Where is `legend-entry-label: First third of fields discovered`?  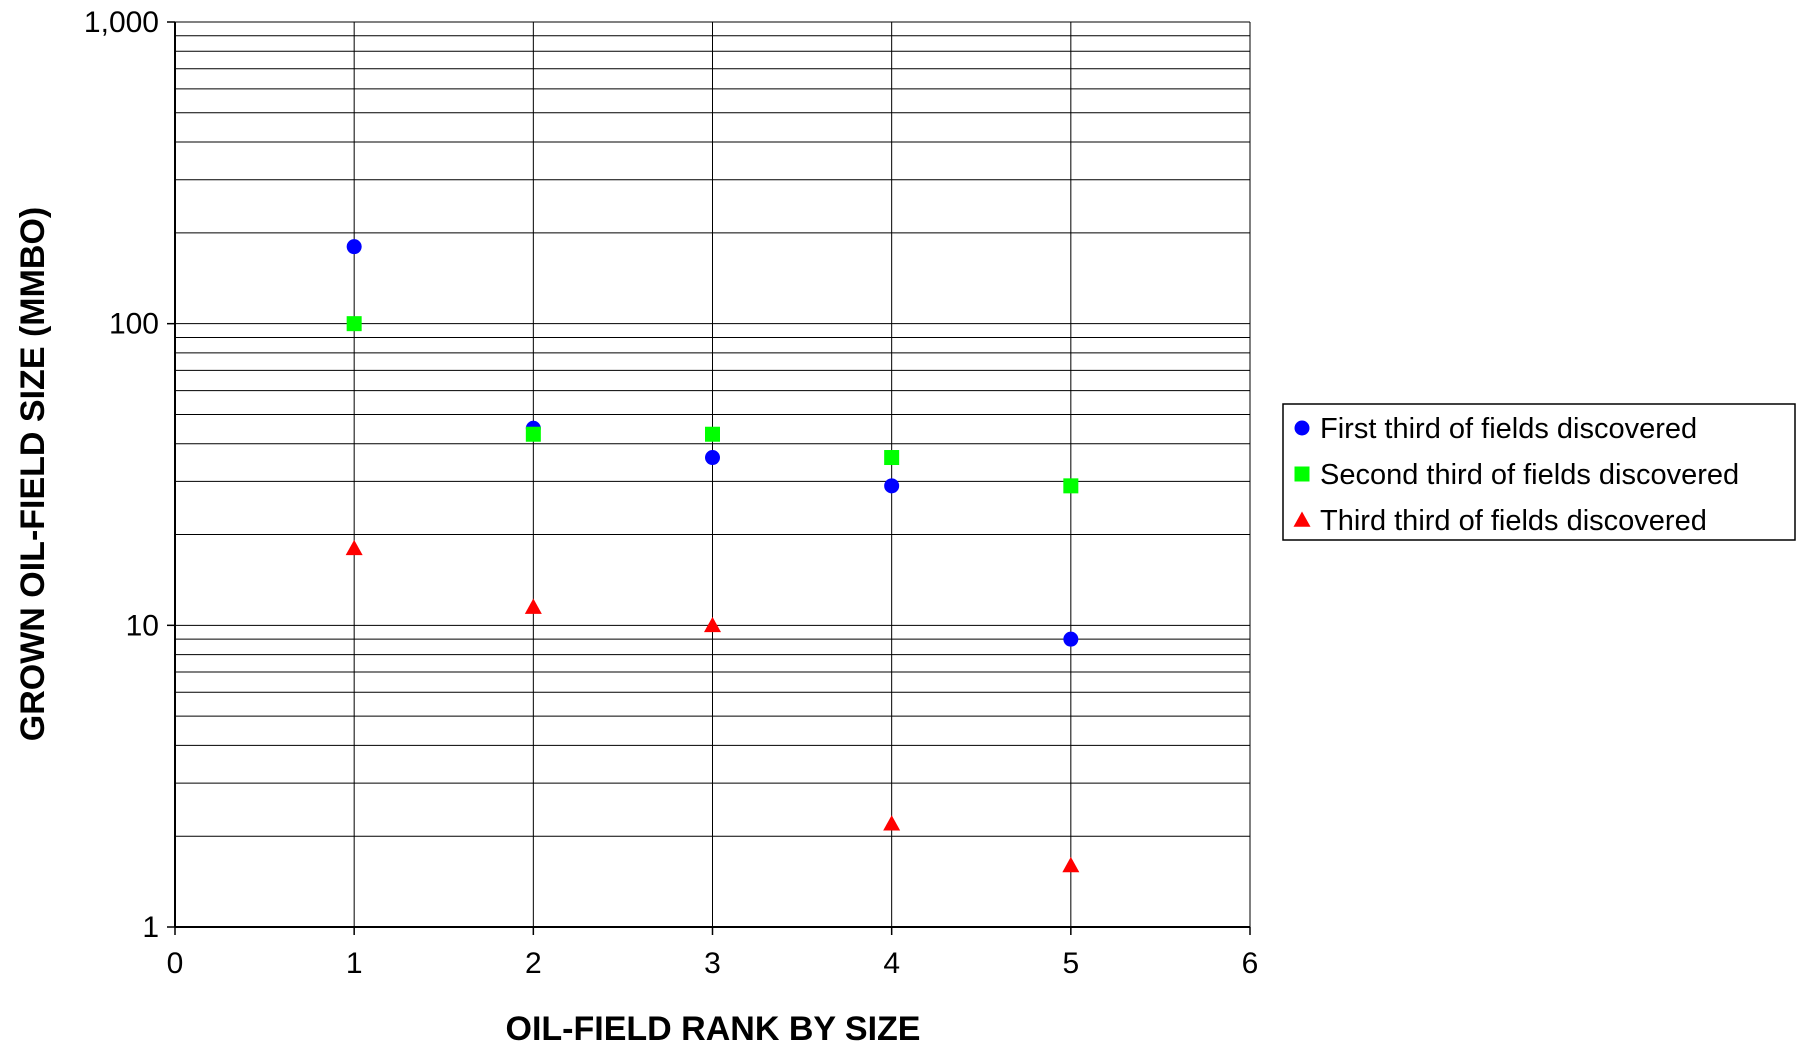 legend-entry-label: First third of fields discovered is located at coordinates (1508, 429).